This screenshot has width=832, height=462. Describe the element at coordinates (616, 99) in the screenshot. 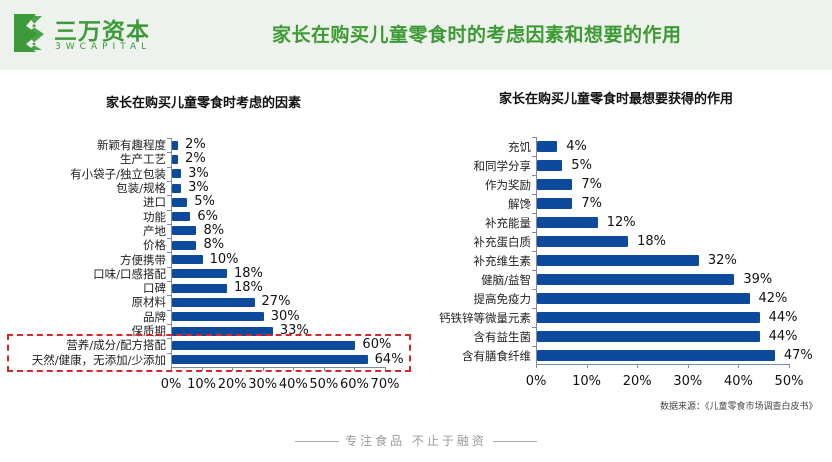

I see `right-chart-title: 家长在购买儿童零食时最想要获得的作用` at that location.